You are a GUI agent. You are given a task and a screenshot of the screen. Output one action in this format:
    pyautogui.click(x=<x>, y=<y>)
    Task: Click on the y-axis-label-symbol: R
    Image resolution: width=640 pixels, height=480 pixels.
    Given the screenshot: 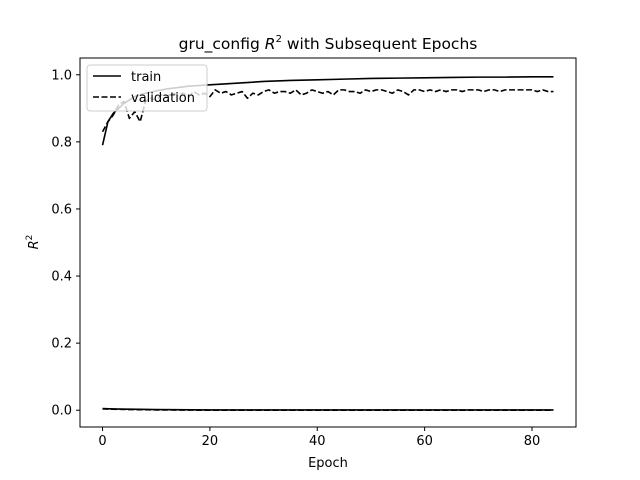 What is the action you would take?
    pyautogui.click(x=34, y=244)
    